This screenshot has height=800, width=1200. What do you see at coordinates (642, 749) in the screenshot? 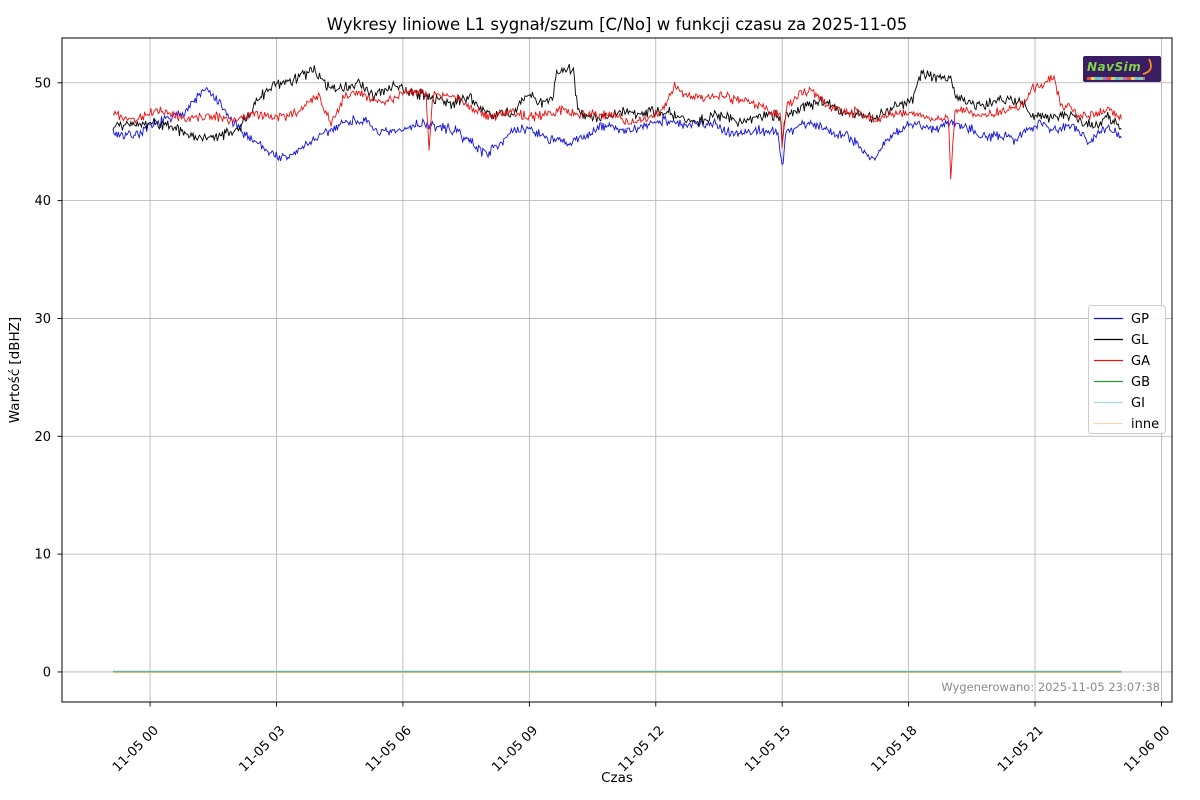
I see `x-tick-label: 11-05 12` at bounding box center [642, 749].